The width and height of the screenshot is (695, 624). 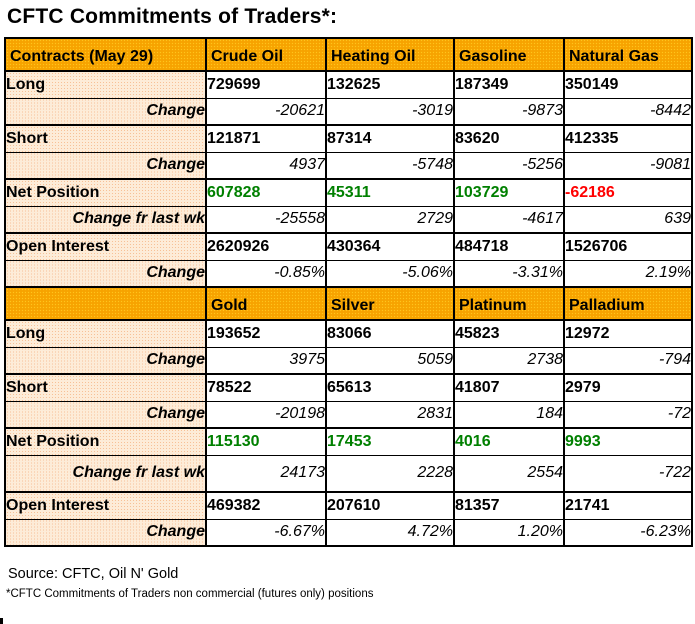 What do you see at coordinates (390, 54) in the screenshot?
I see `column-header: Heating Oil` at bounding box center [390, 54].